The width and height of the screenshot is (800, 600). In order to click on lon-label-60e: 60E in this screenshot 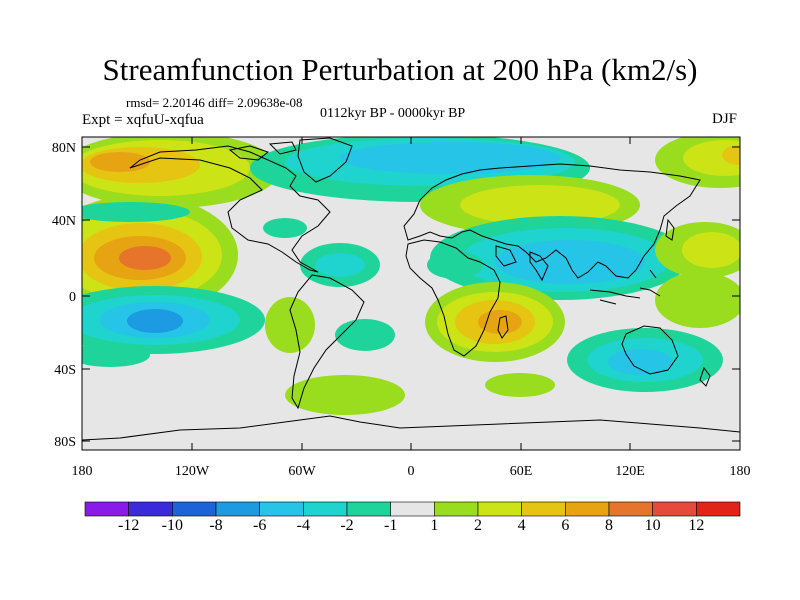, I will do `click(521, 471)`.